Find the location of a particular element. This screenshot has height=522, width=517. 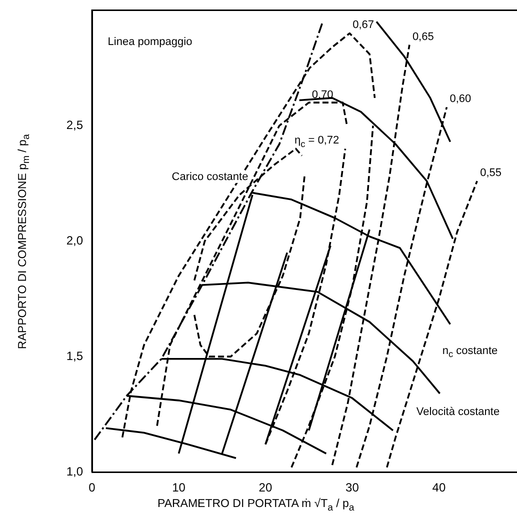

annotation: 0,70 is located at coordinates (322, 94).